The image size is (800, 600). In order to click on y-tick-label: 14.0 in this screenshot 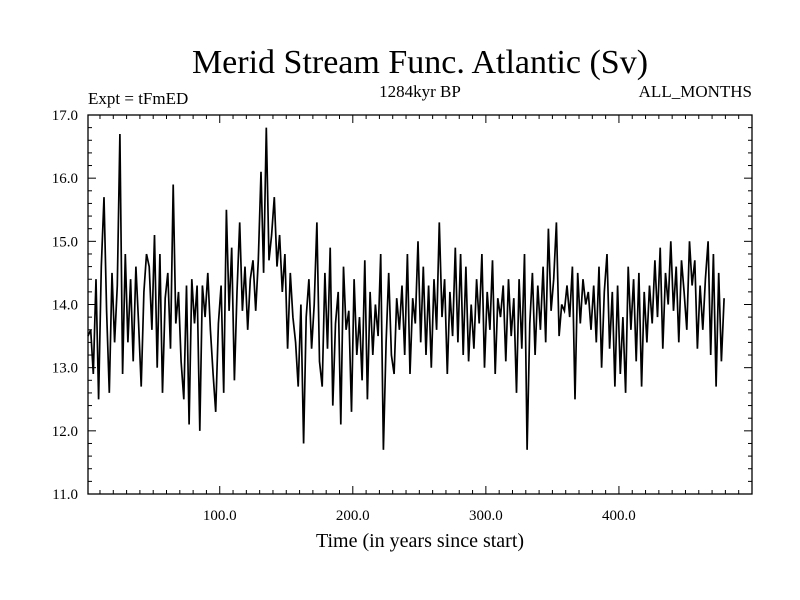, I will do `click(65, 306)`.